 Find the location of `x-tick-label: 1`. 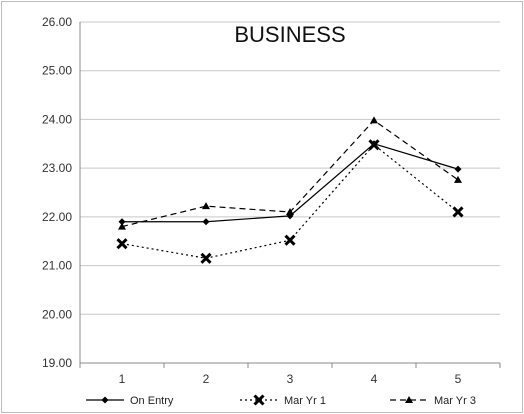

x-tick-label: 1 is located at coordinates (122, 379).